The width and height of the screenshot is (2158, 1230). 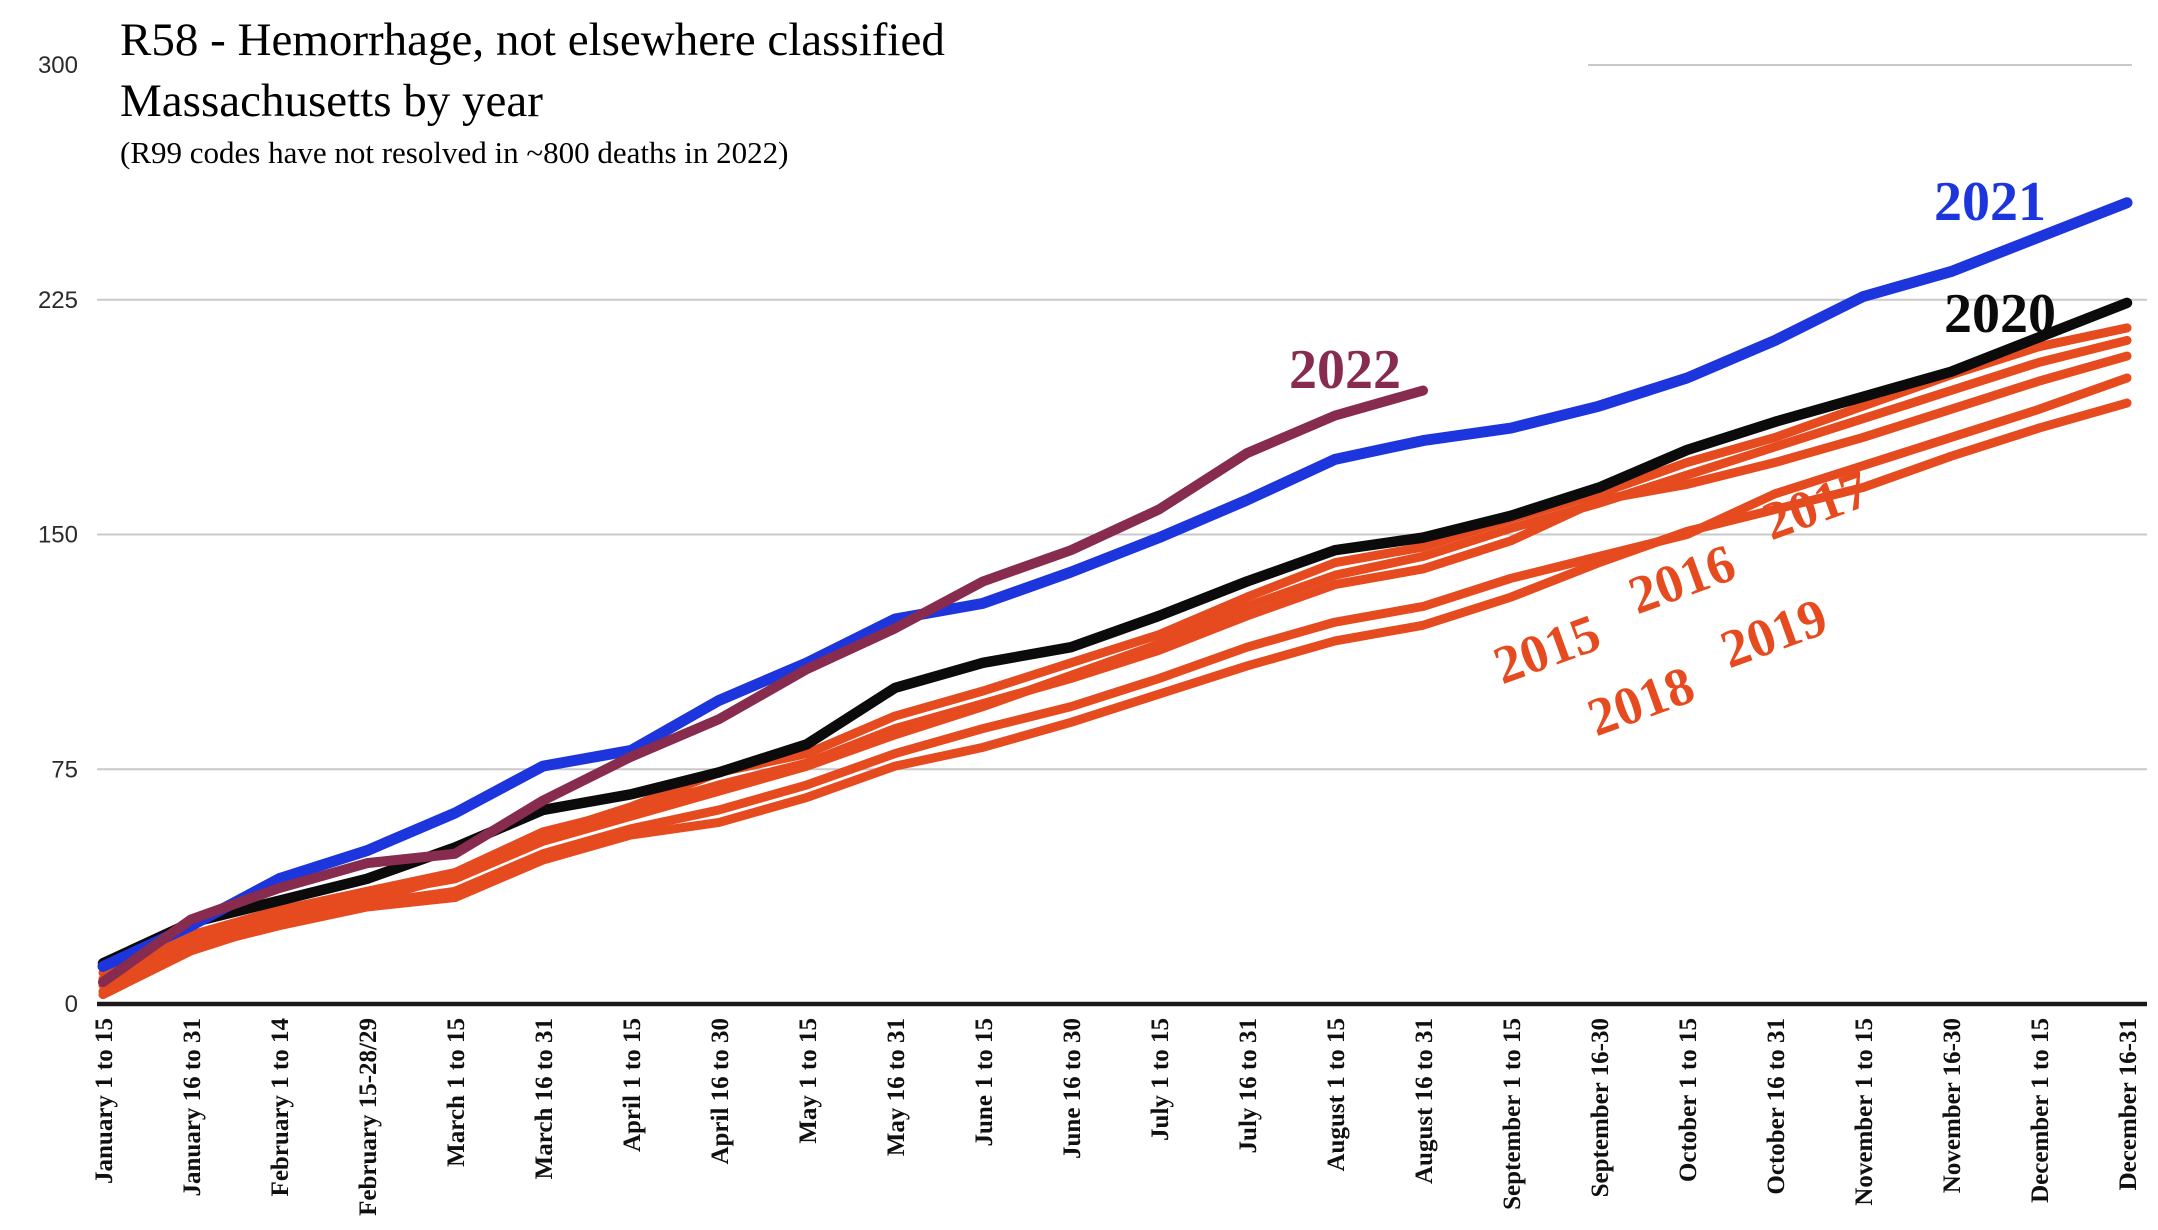 What do you see at coordinates (1160, 1079) in the screenshot?
I see `x-tick-label-12: July 1 to 15` at bounding box center [1160, 1079].